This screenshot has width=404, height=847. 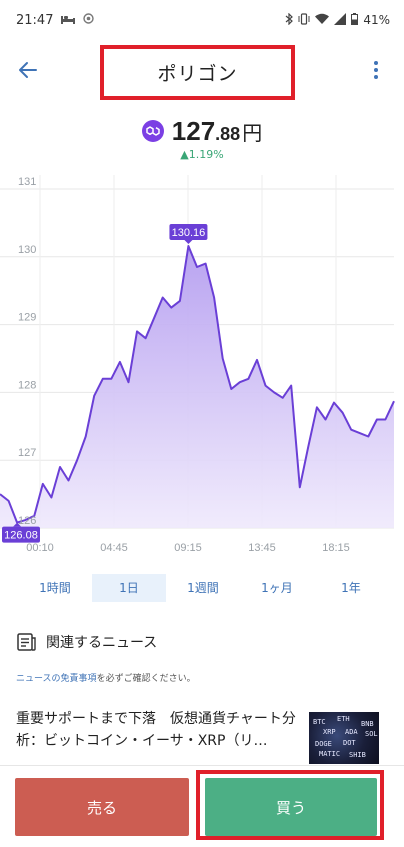 I want to click on bed-icon, so click(x=68, y=20).